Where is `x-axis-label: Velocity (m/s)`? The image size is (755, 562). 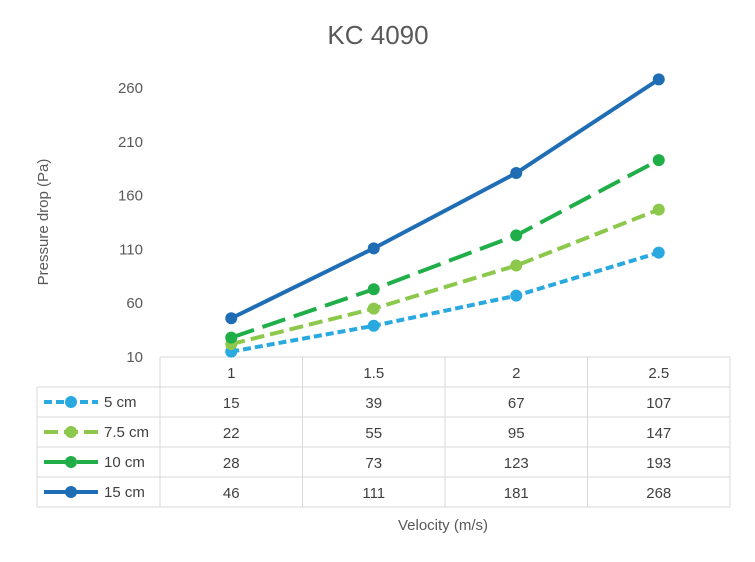
x-axis-label: Velocity (m/s) is located at coordinates (443, 525).